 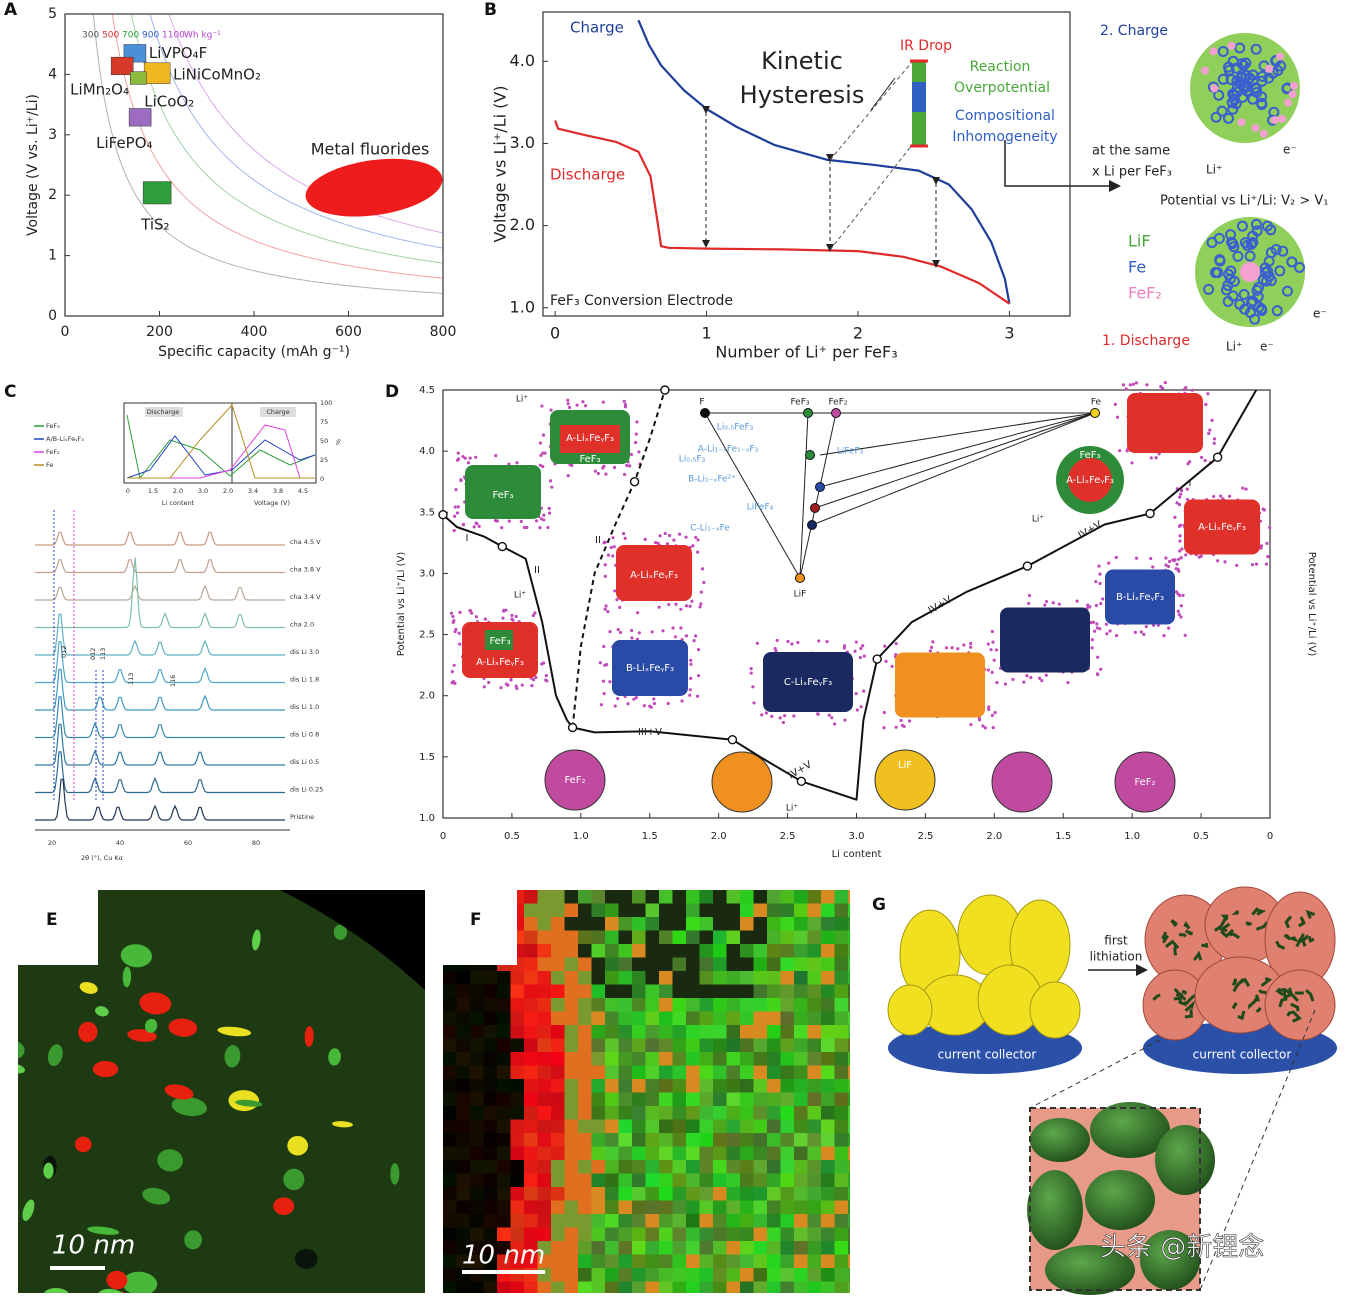 What do you see at coordinates (1283, 1002) in the screenshot?
I see `fe-network` at bounding box center [1283, 1002].